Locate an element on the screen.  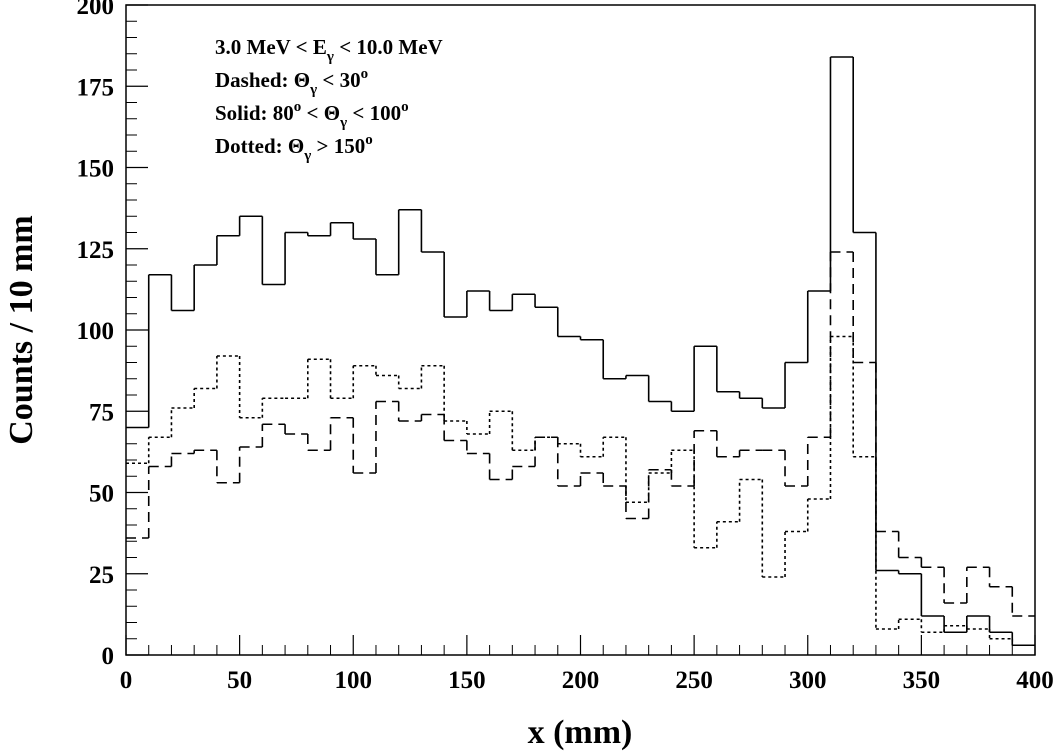
x-tick-label: 250 is located at coordinates (694, 680).